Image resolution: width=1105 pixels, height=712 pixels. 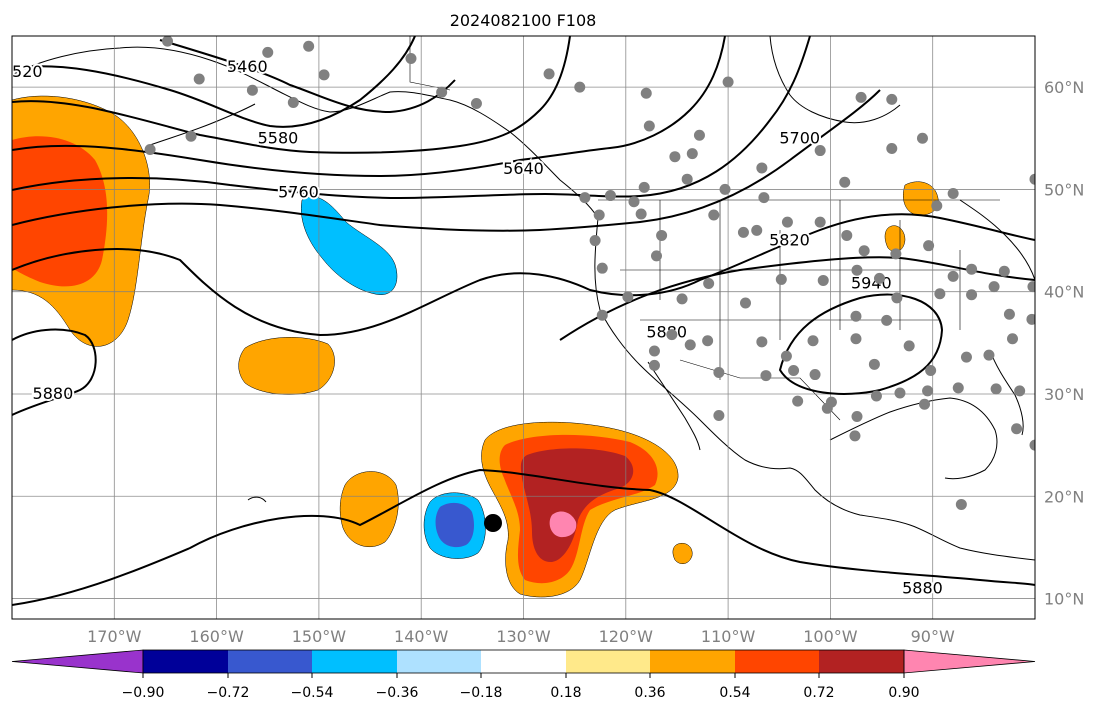 What do you see at coordinates (830, 636) in the screenshot?
I see `lon-tick-label: 100°W` at bounding box center [830, 636].